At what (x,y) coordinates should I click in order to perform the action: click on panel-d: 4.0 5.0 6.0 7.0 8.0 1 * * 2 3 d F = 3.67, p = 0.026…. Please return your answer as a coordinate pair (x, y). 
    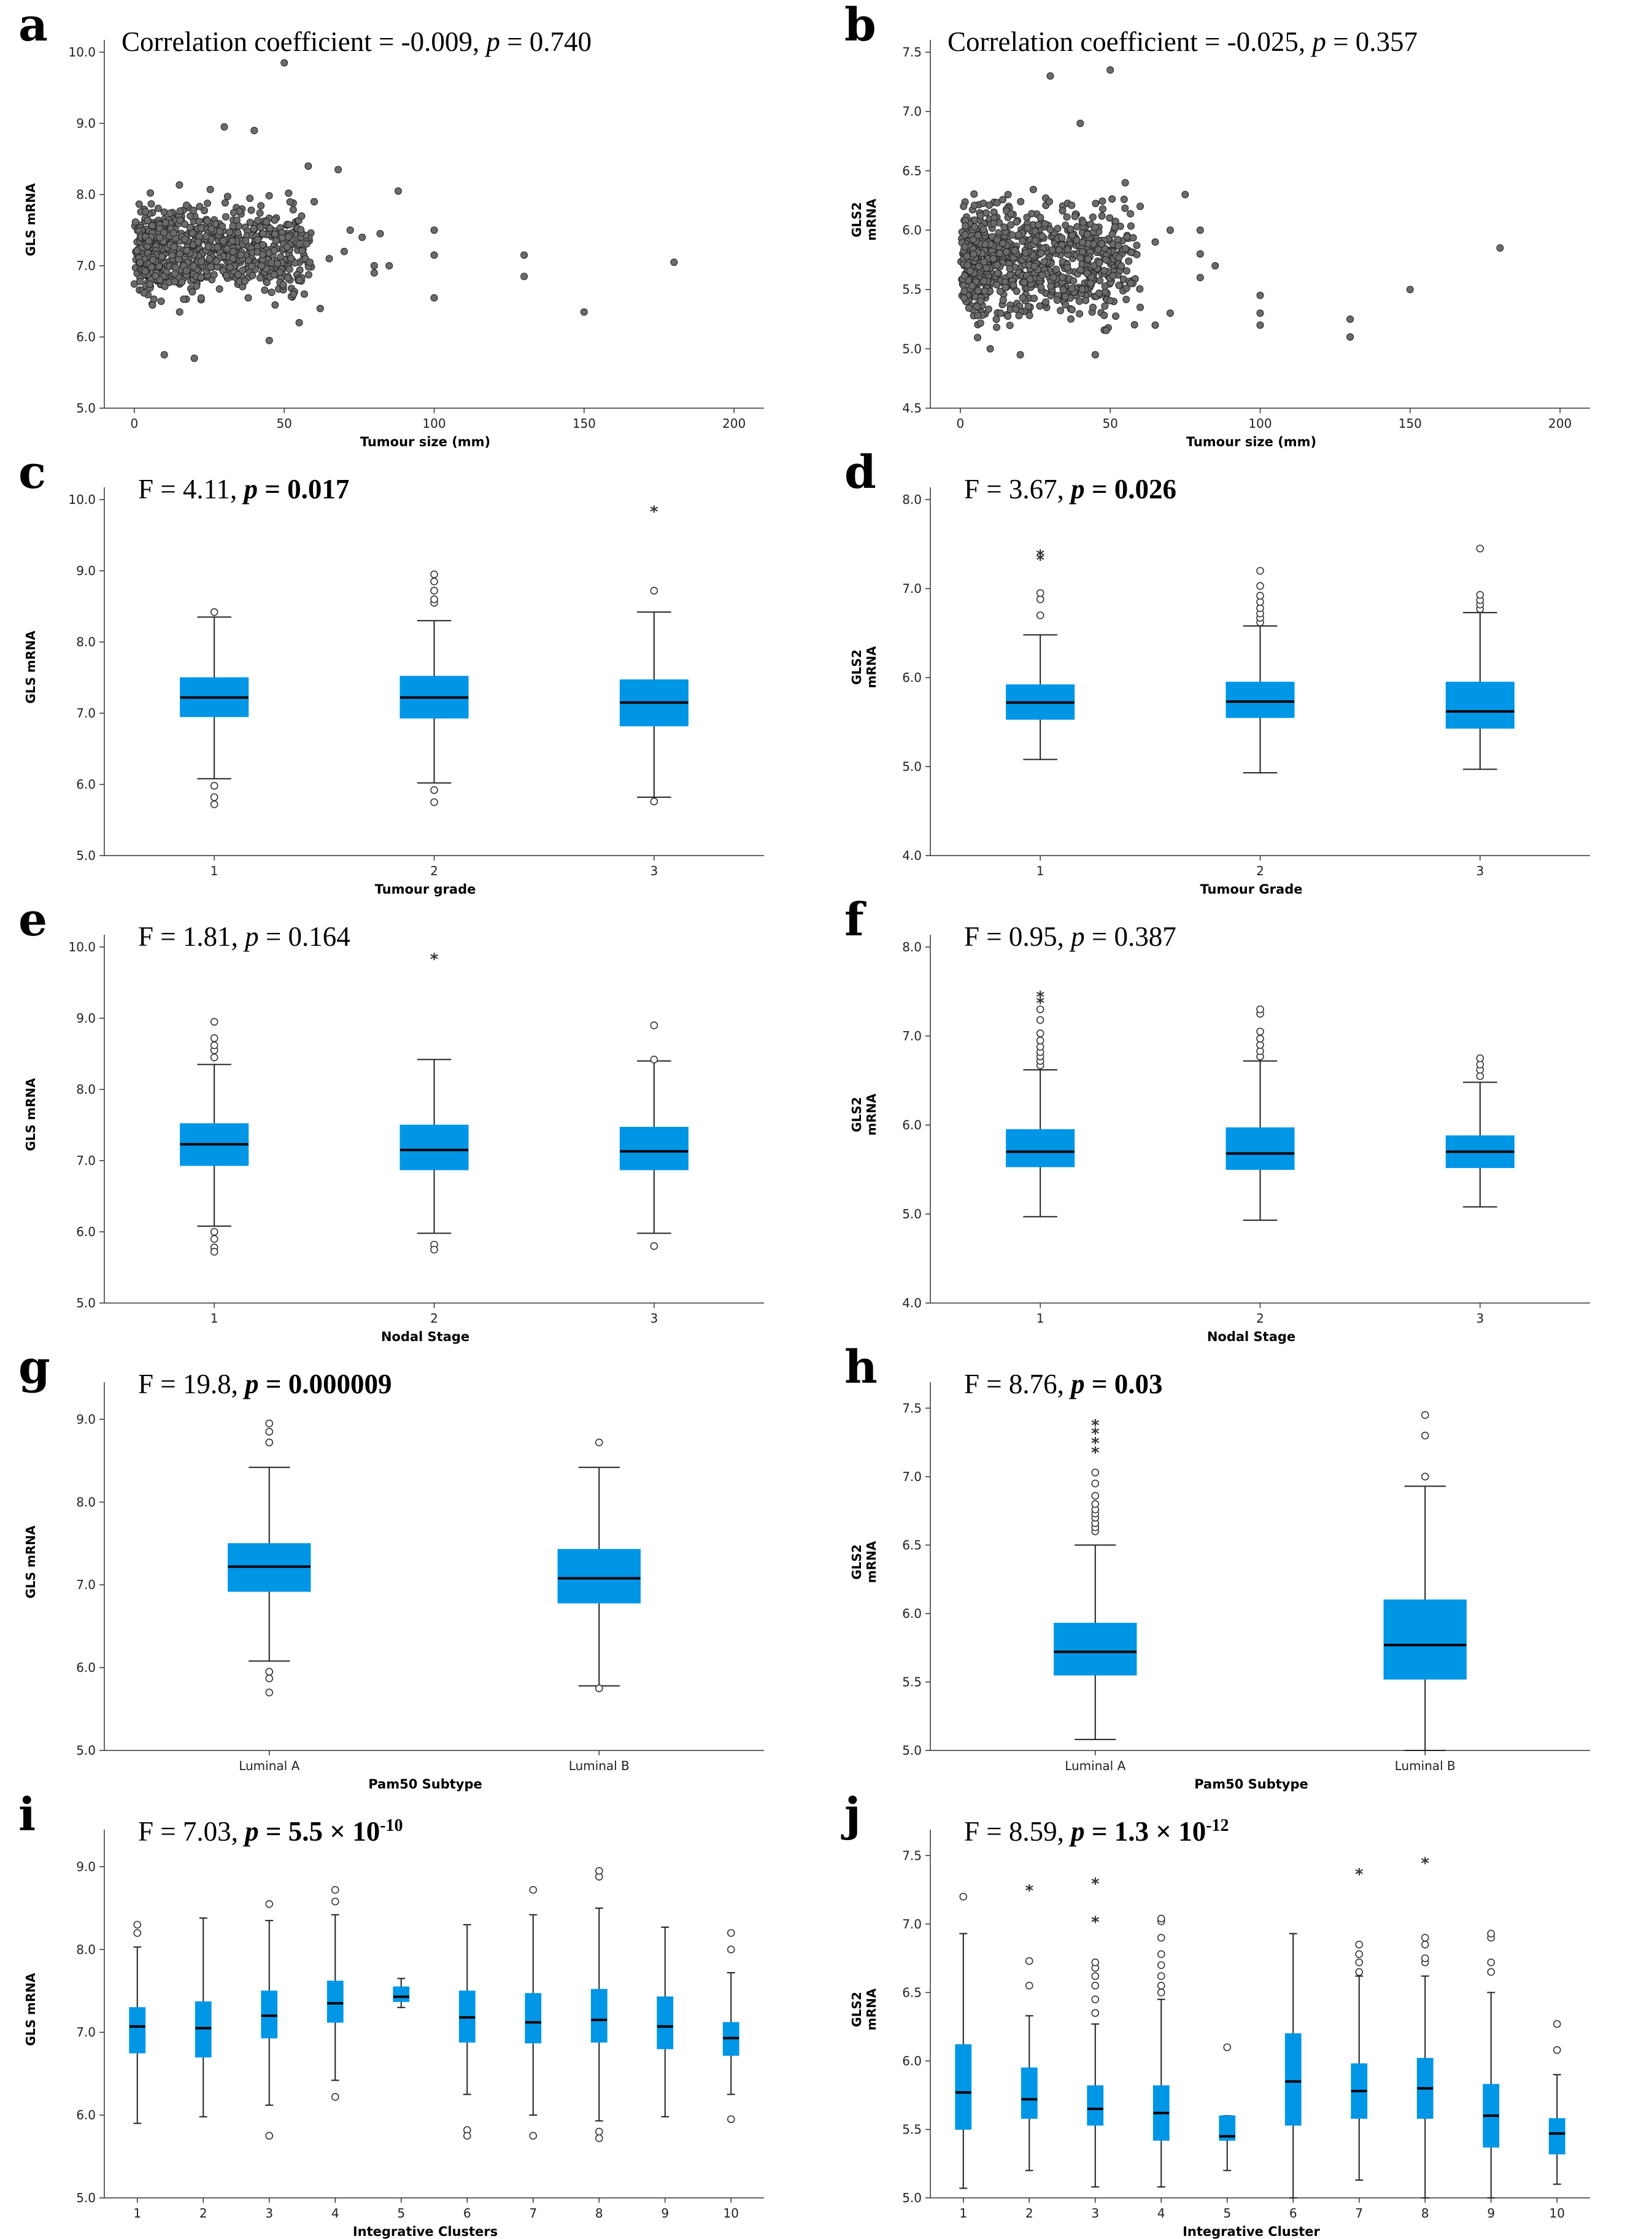
    Looking at the image, I should click on (1239, 671).